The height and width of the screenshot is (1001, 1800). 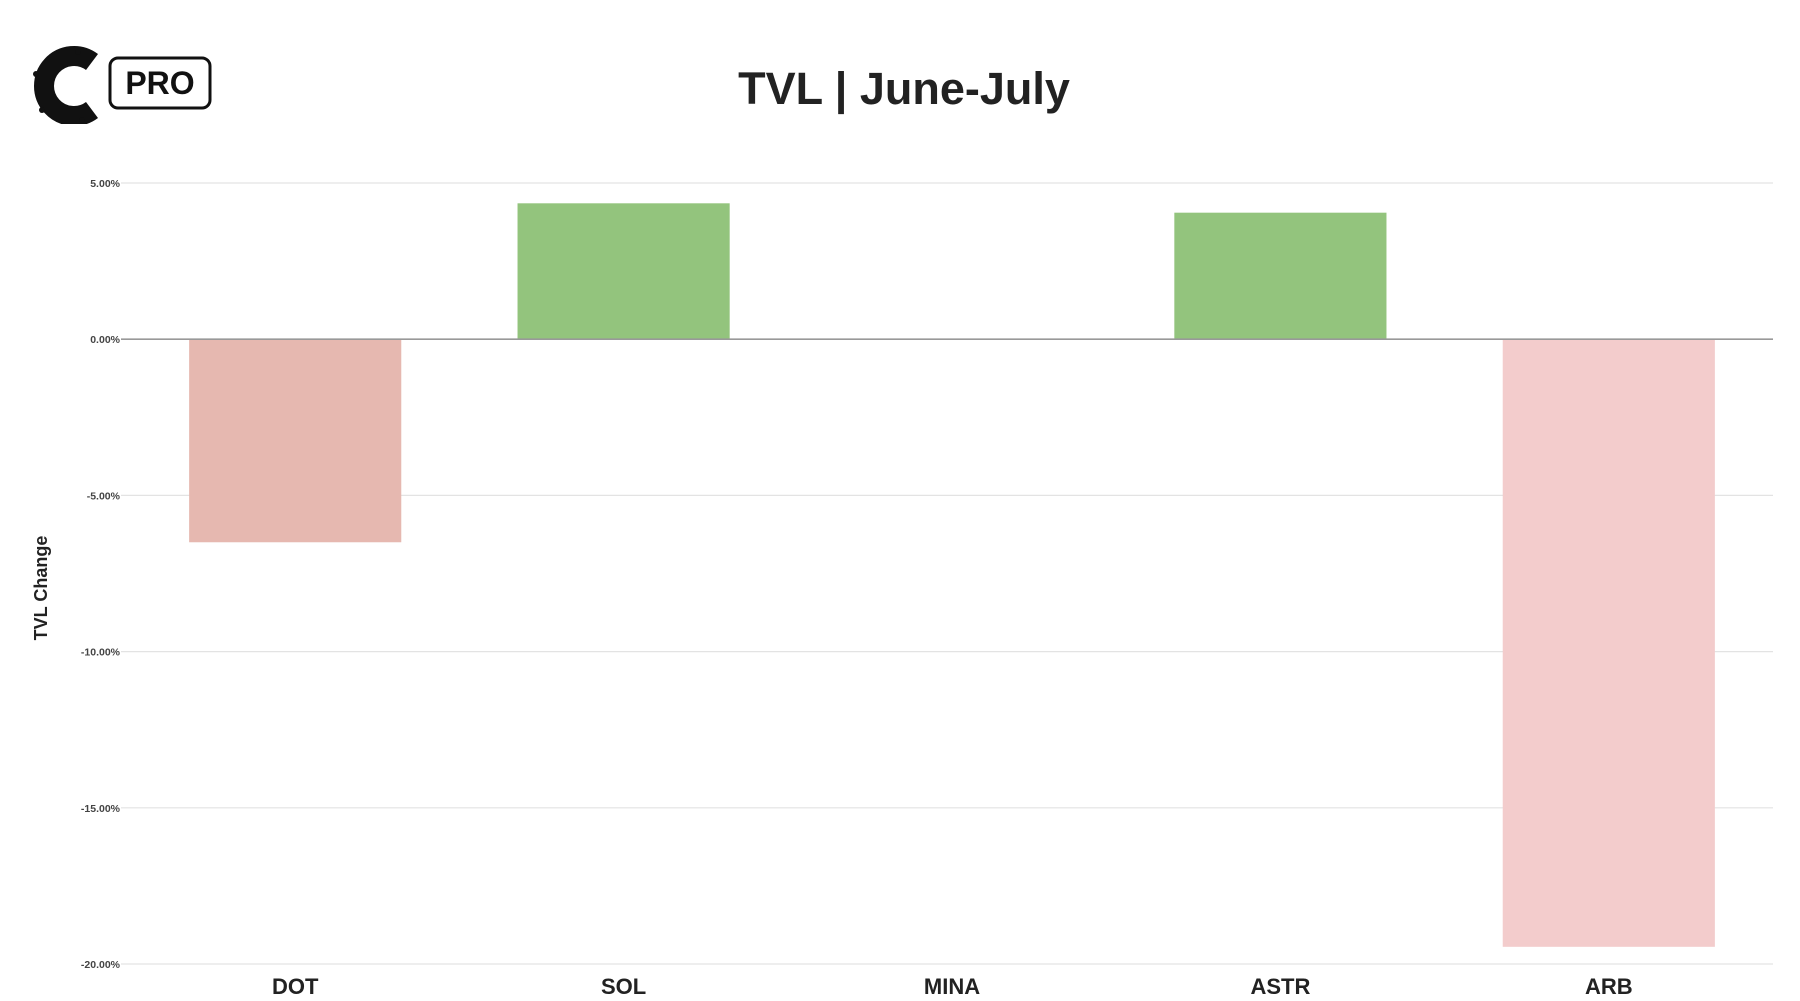 I want to click on x-tick-label: MINA, so click(x=952, y=986).